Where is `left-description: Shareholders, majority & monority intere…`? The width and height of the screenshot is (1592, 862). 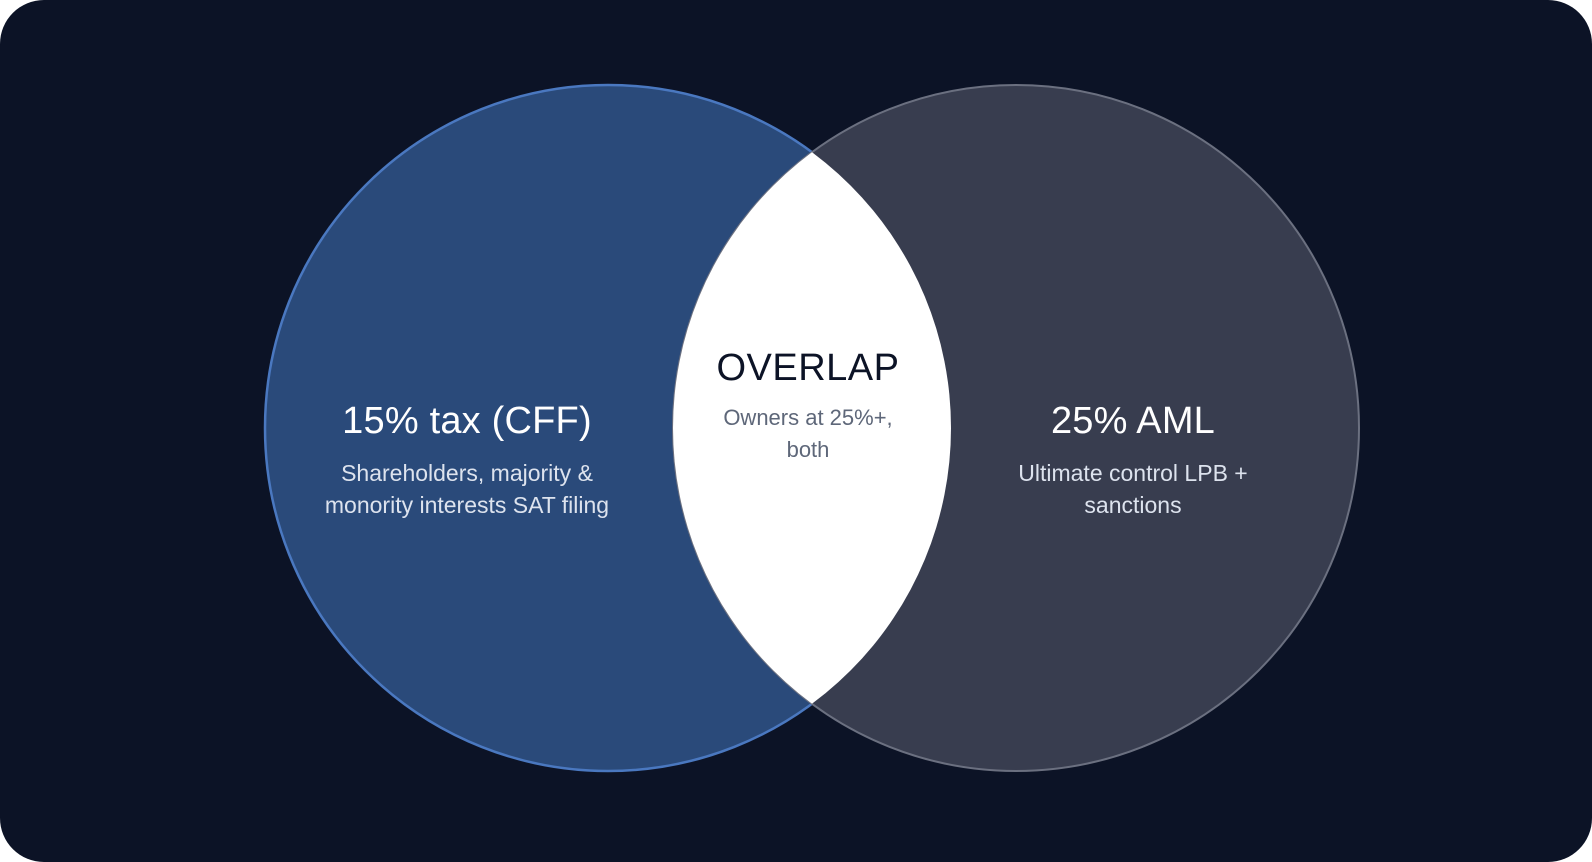
left-description: Shareholders, majority & monority intere… is located at coordinates (467, 489).